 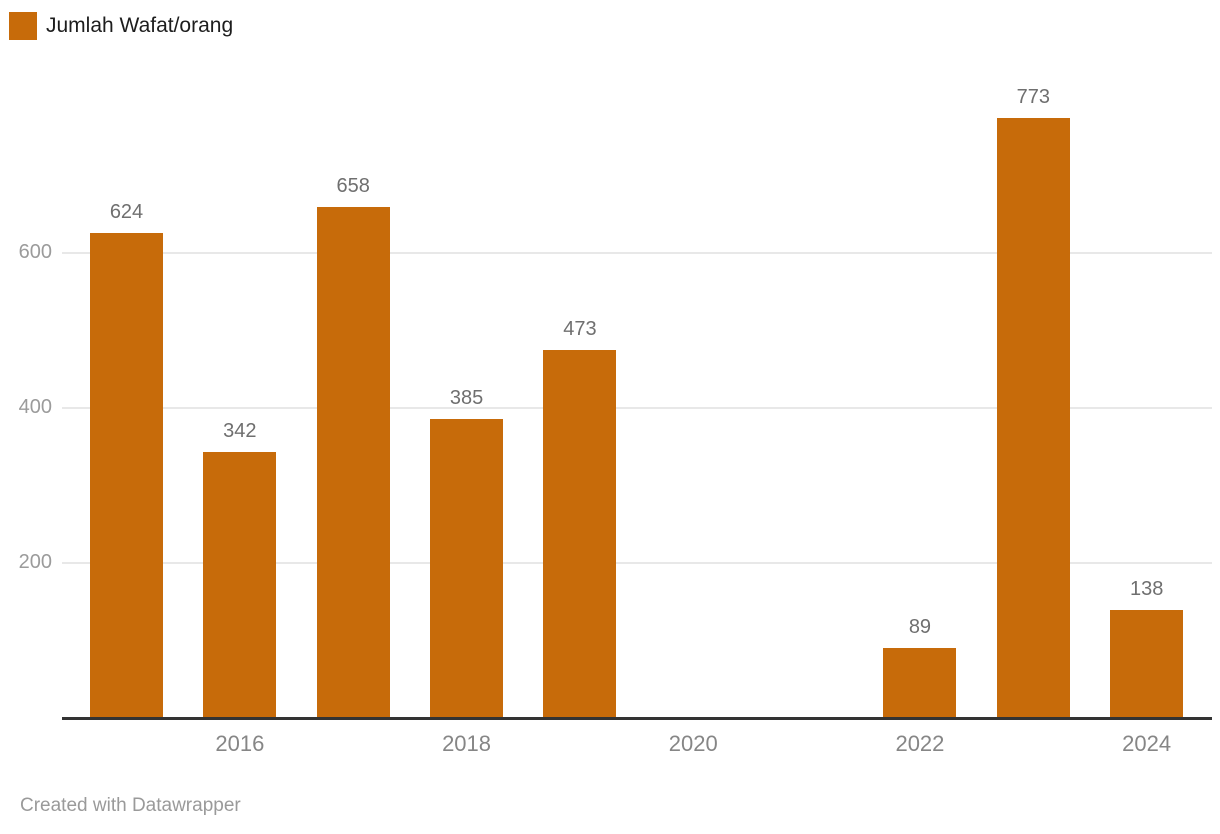 I want to click on legend: Jumlah Wafat/orang, so click(x=121, y=26).